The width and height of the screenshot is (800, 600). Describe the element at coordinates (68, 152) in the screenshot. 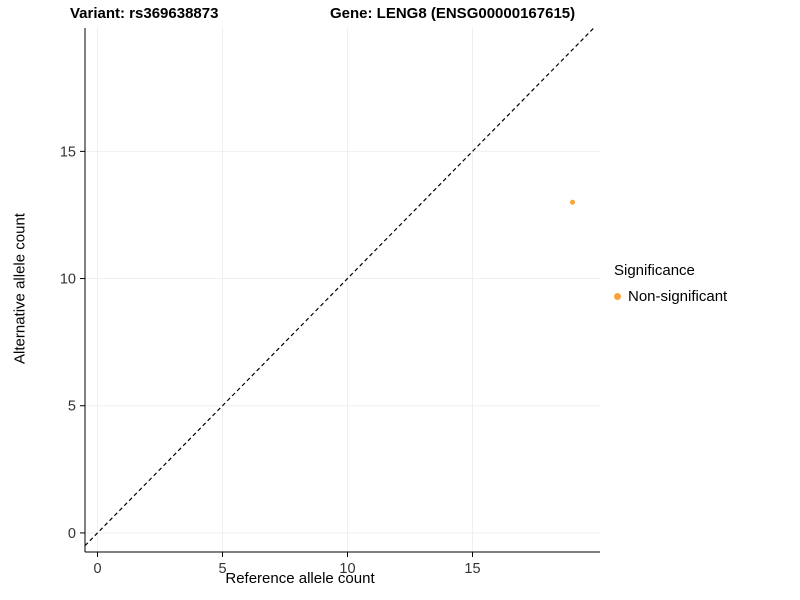

I see `y-tick-label: 15` at that location.